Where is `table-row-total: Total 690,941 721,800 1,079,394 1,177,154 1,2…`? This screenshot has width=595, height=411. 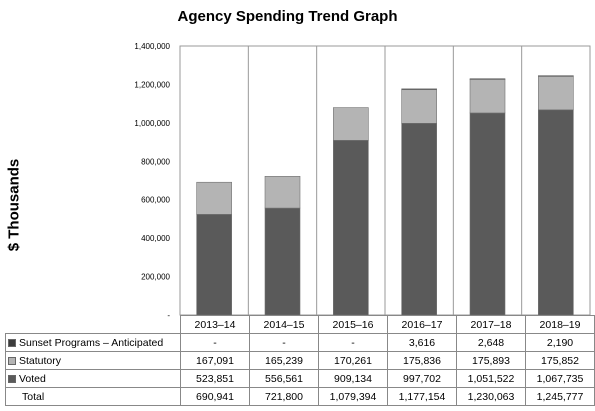 table-row-total: Total 690,941 721,800 1,079,394 1,177,154 1,2… is located at coordinates (300, 396).